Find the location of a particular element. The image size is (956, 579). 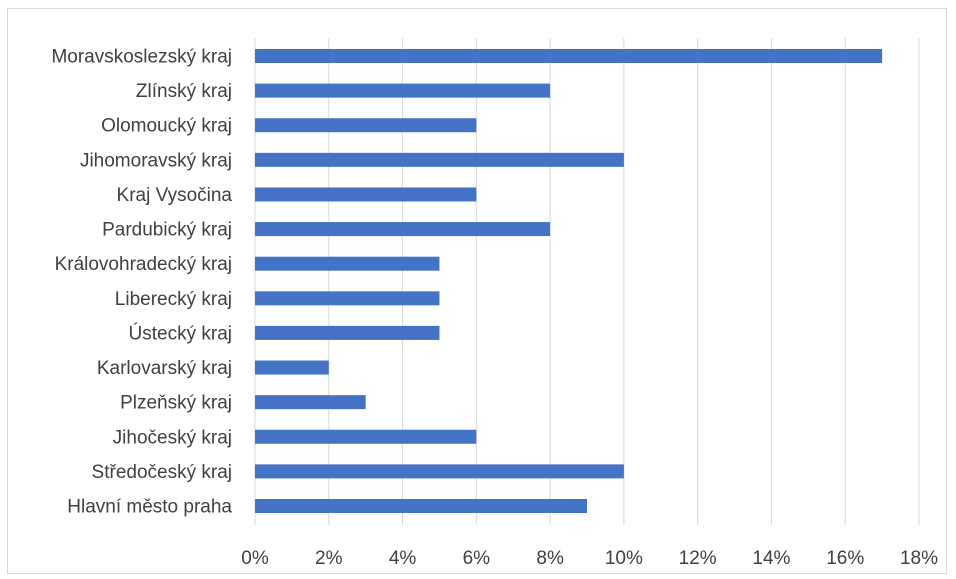

category-label: Liberecký kraj is located at coordinates (173, 299).